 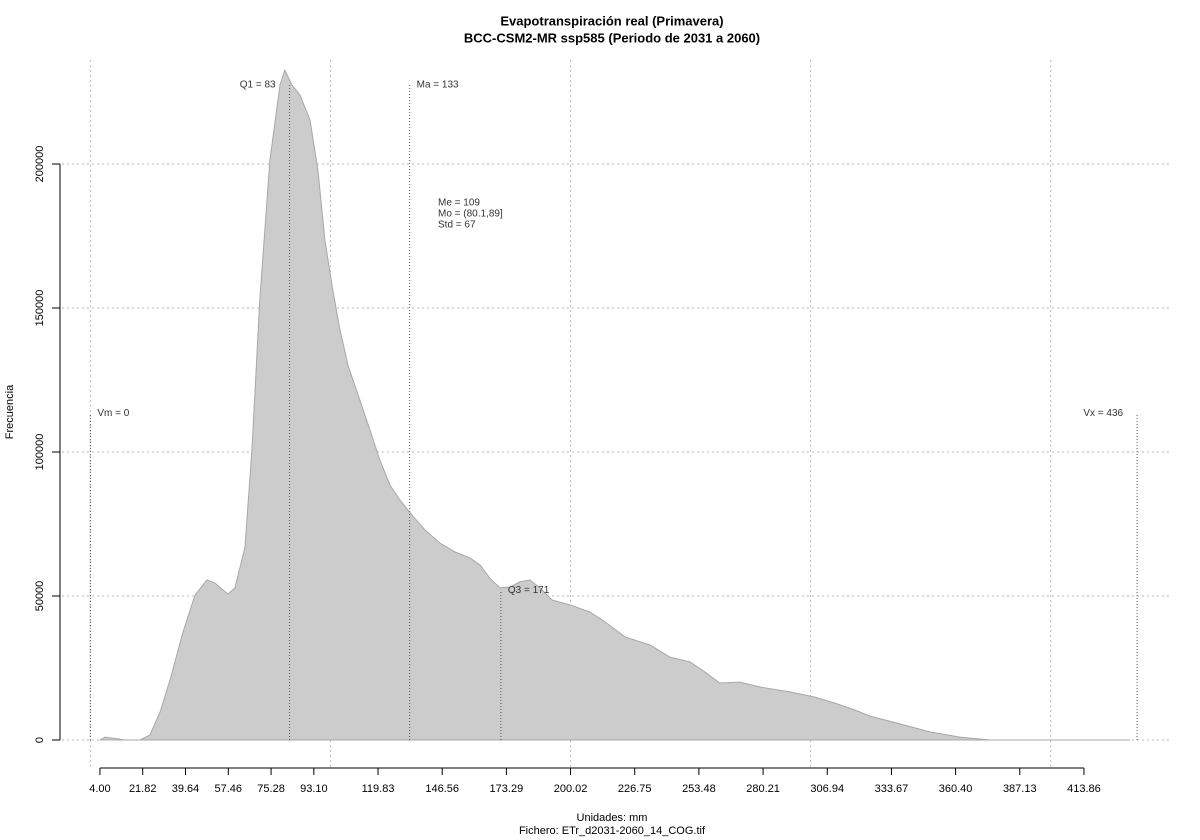 I want to click on x-tick-label: 333.67, so click(x=892, y=789).